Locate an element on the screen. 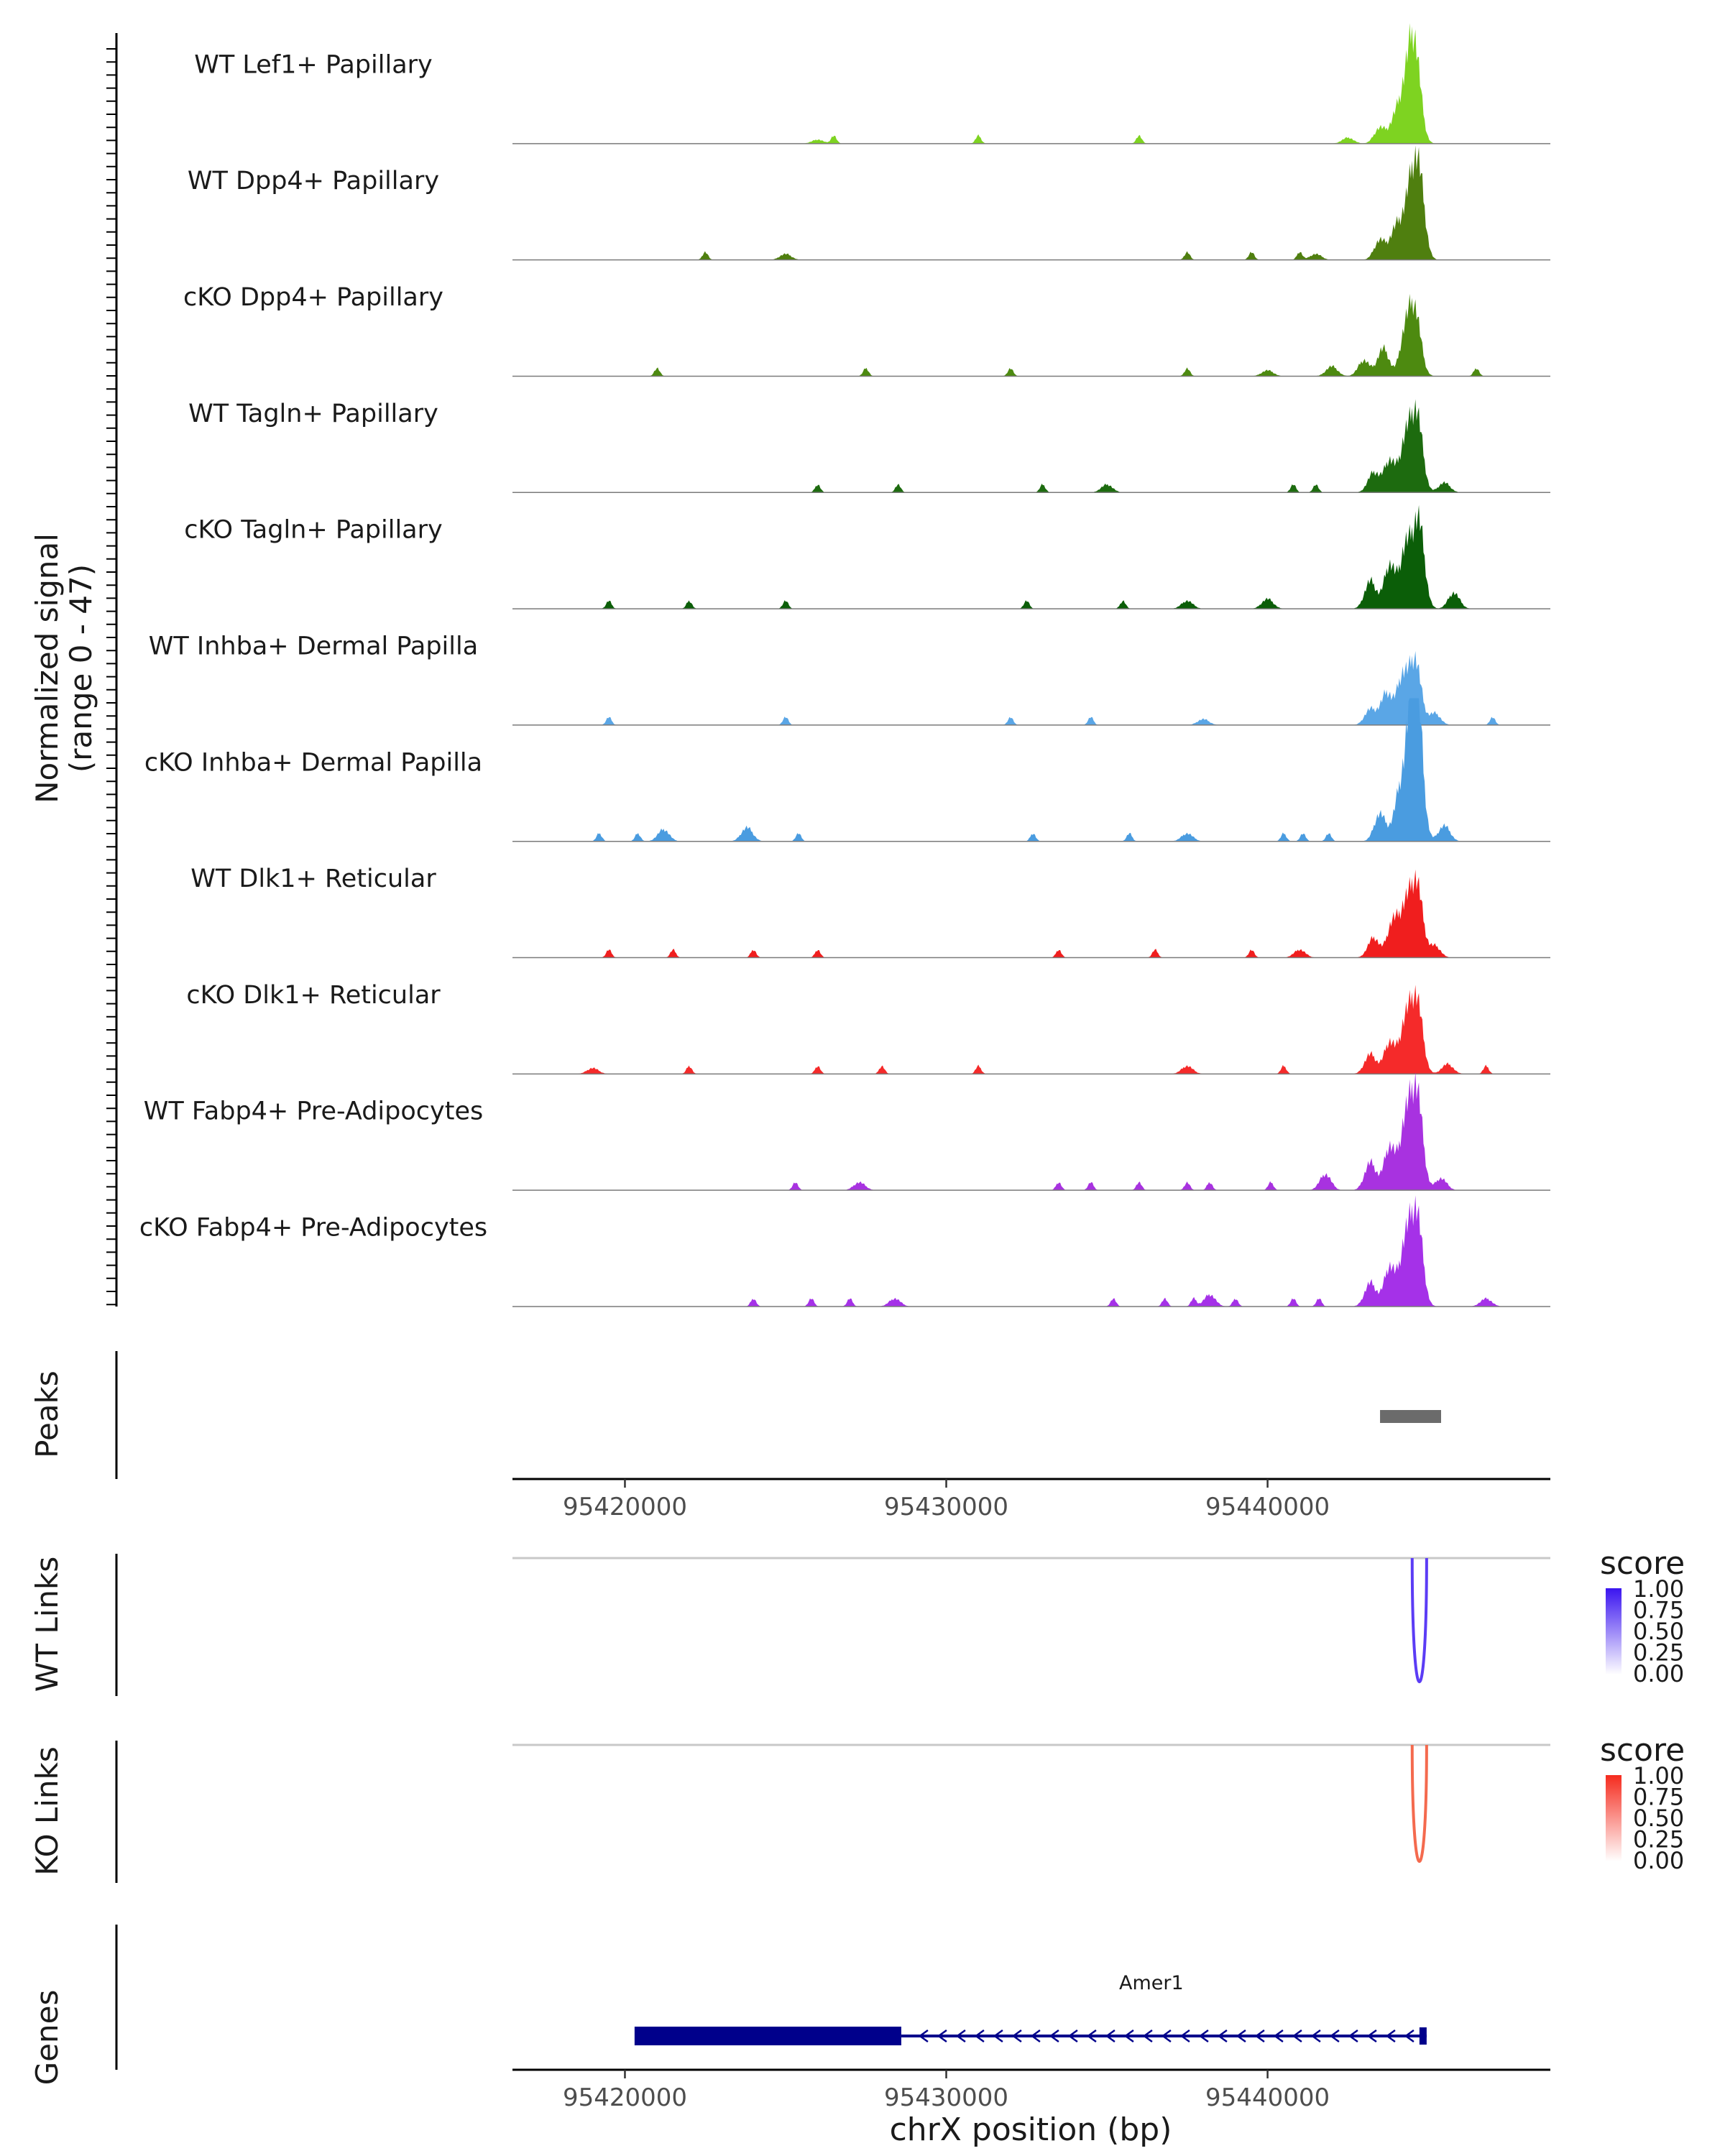 The image size is (1725, 2156). coverage-track-10: cKO Fabp4+ Pre-Adipocytes is located at coordinates (844, 1251).